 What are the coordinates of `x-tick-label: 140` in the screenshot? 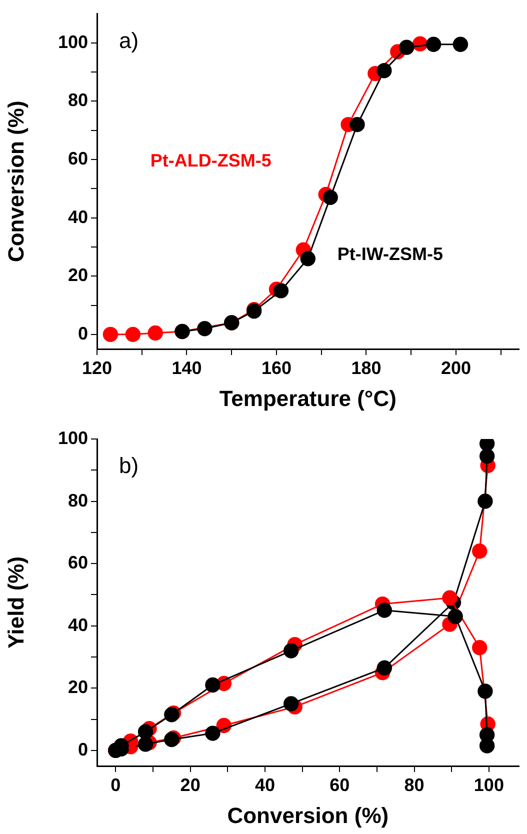 It's located at (187, 368).